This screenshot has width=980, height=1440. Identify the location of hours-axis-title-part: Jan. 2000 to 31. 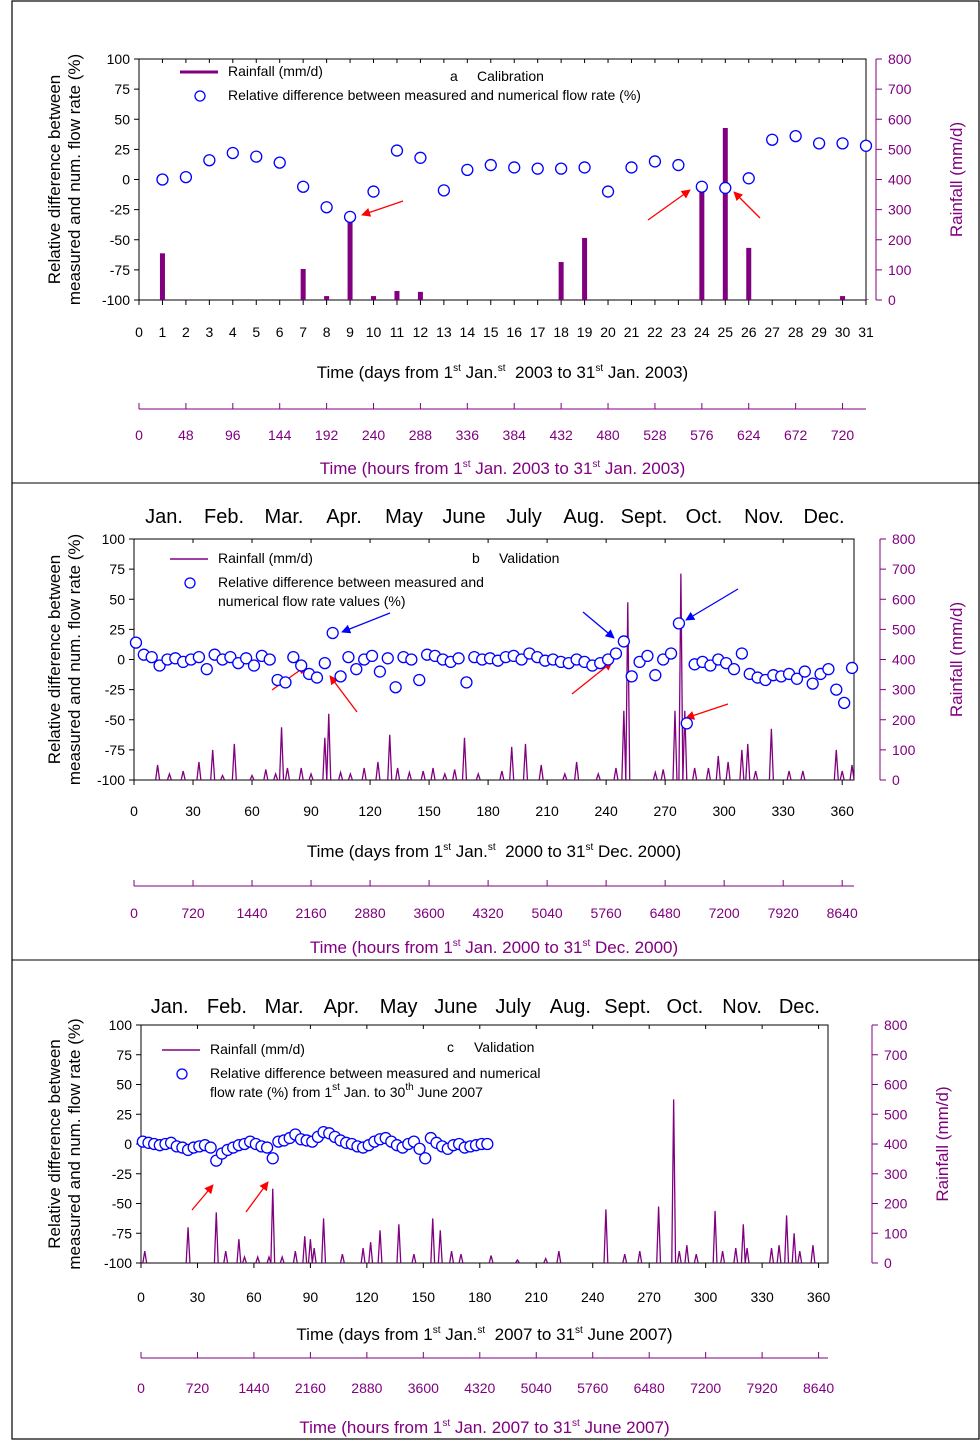
(522, 947).